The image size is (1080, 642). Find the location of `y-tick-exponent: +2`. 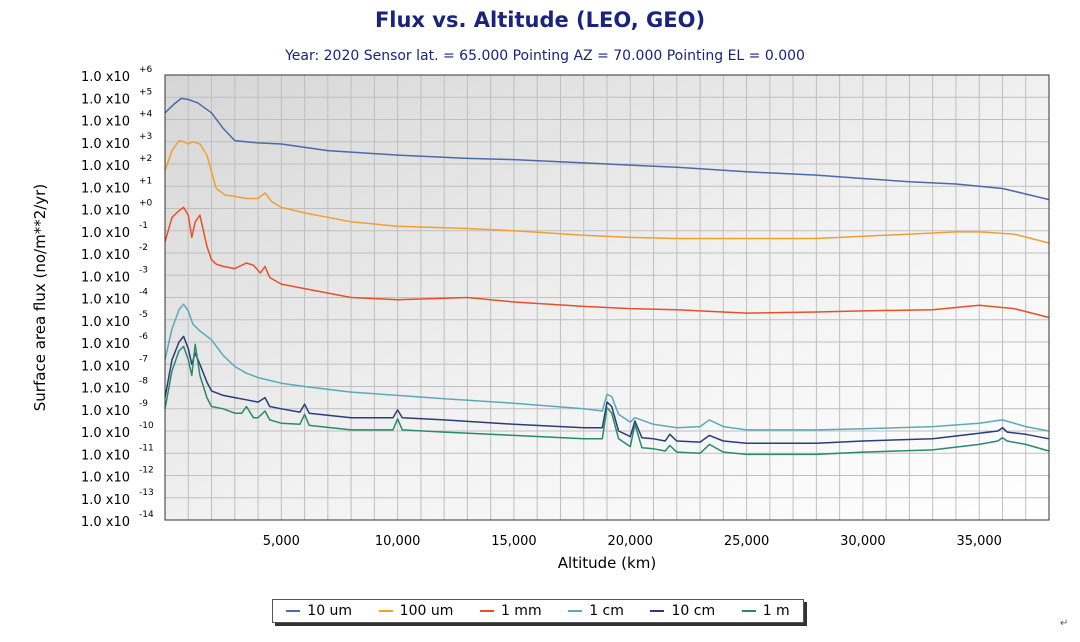

y-tick-exponent: +2 is located at coordinates (145, 159).